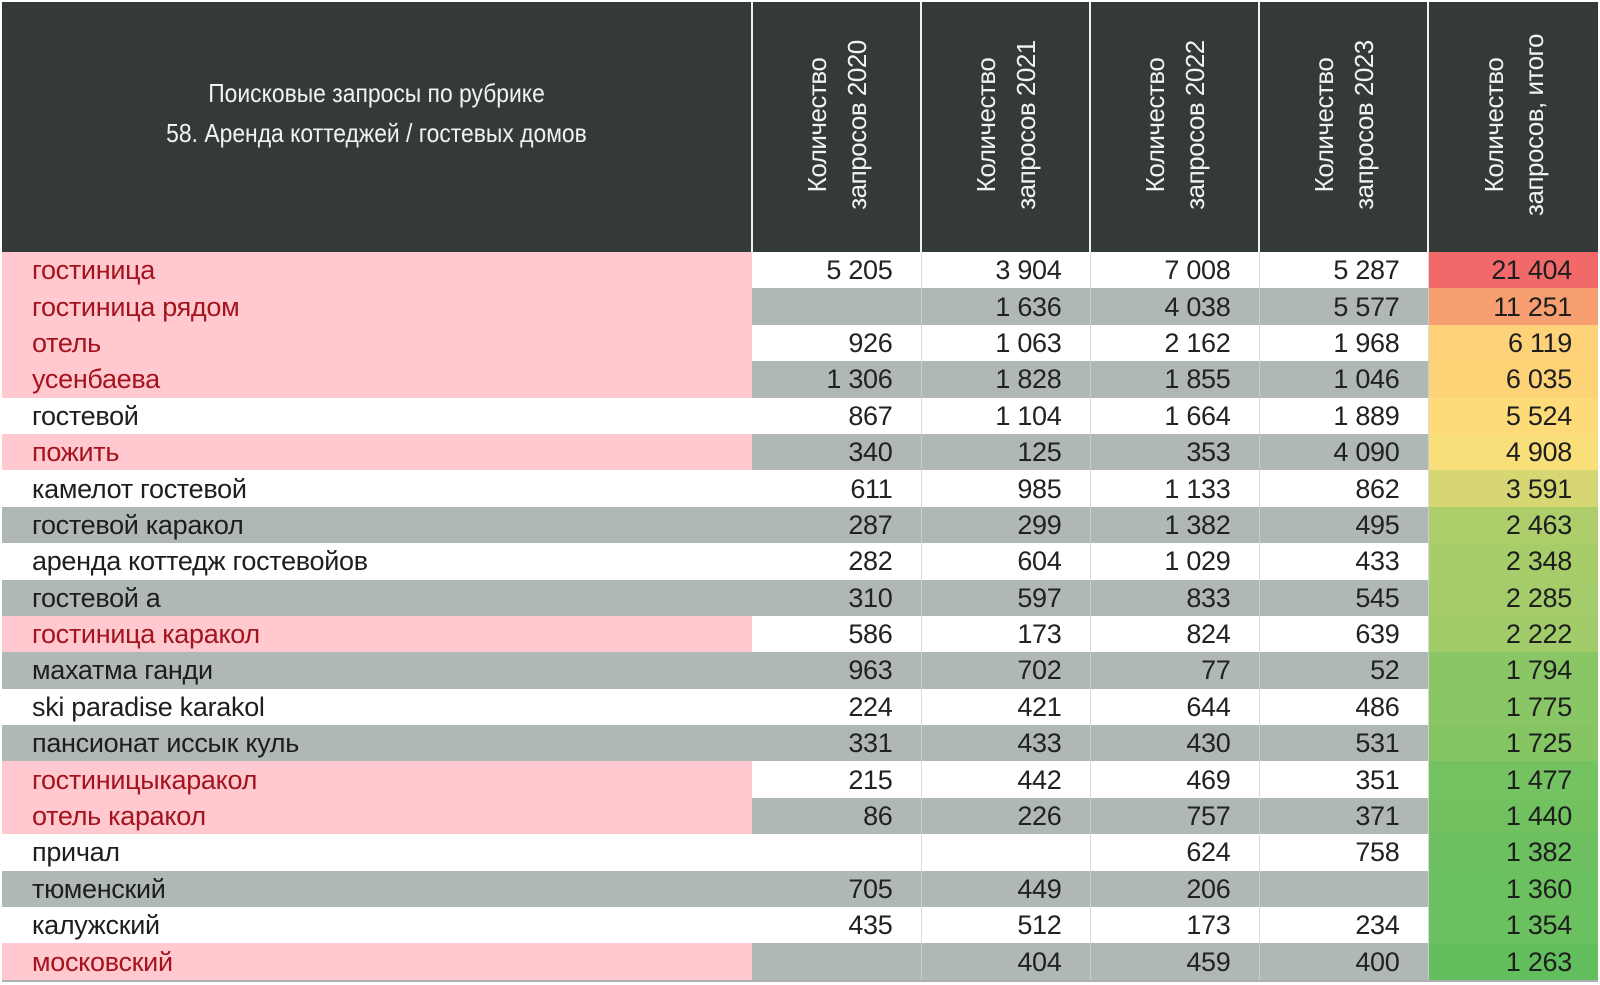 This screenshot has height=985, width=1600. What do you see at coordinates (1344, 597) in the screenshot?
I see `count-cell-2023: 545` at bounding box center [1344, 597].